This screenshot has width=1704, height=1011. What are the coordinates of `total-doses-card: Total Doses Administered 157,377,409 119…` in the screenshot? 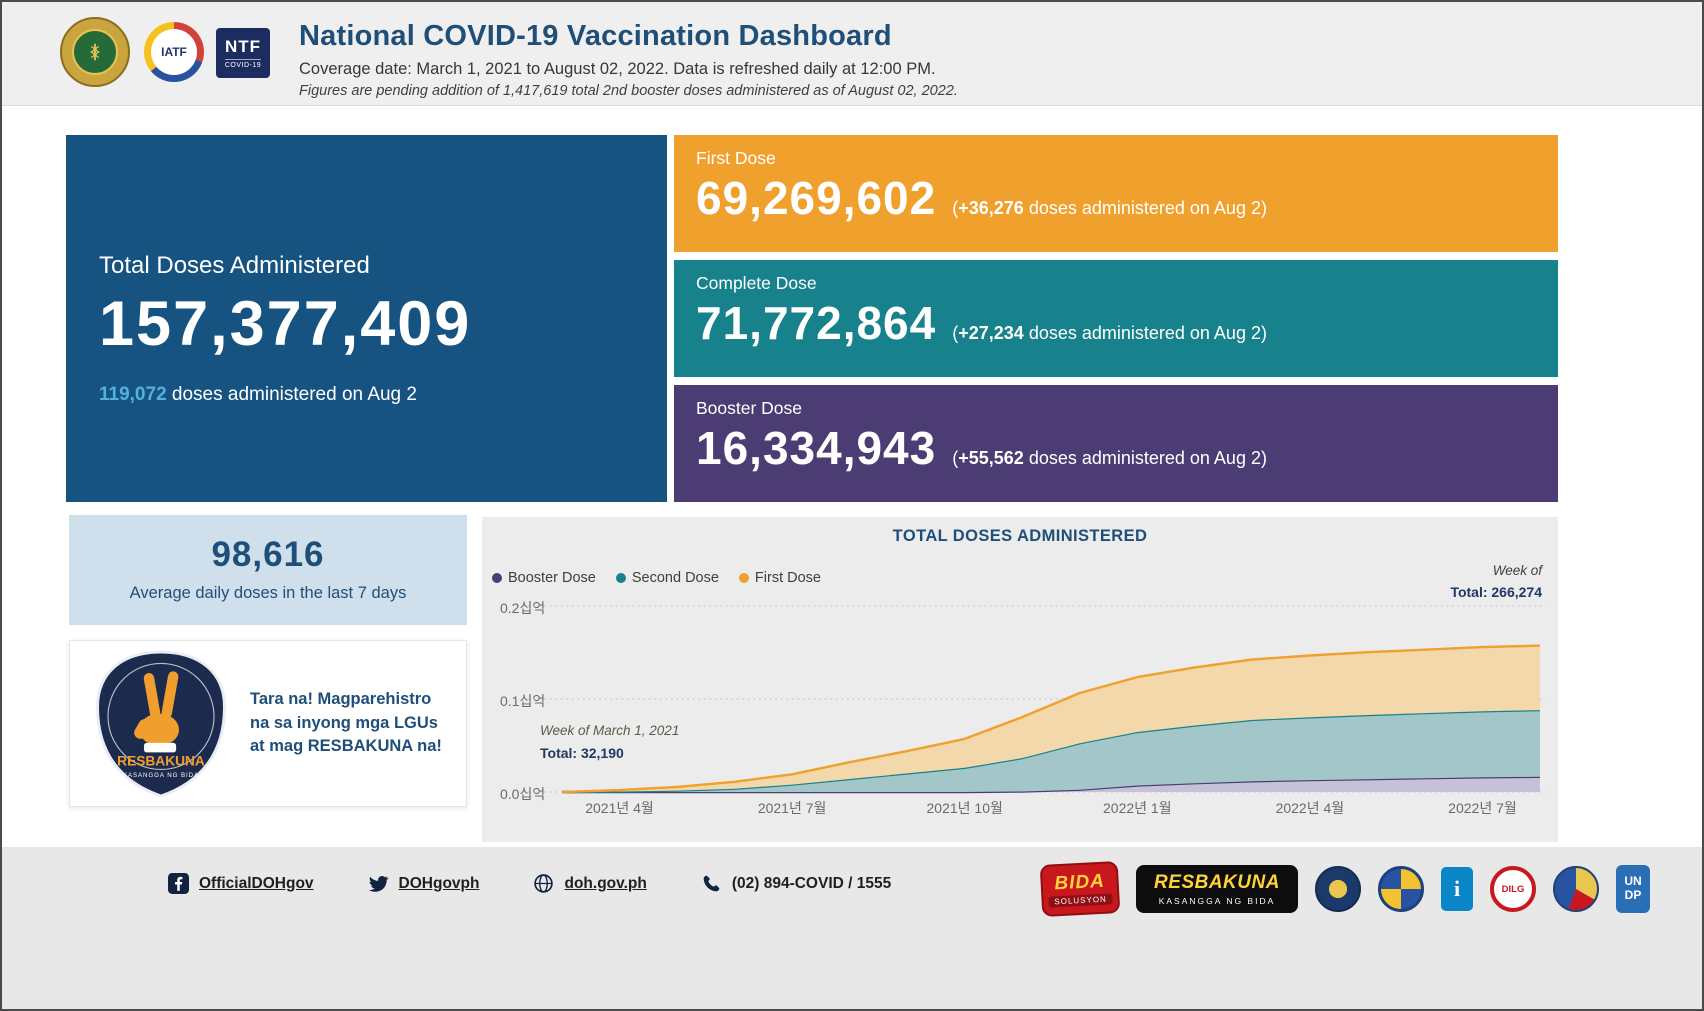 It's located at (366, 318).